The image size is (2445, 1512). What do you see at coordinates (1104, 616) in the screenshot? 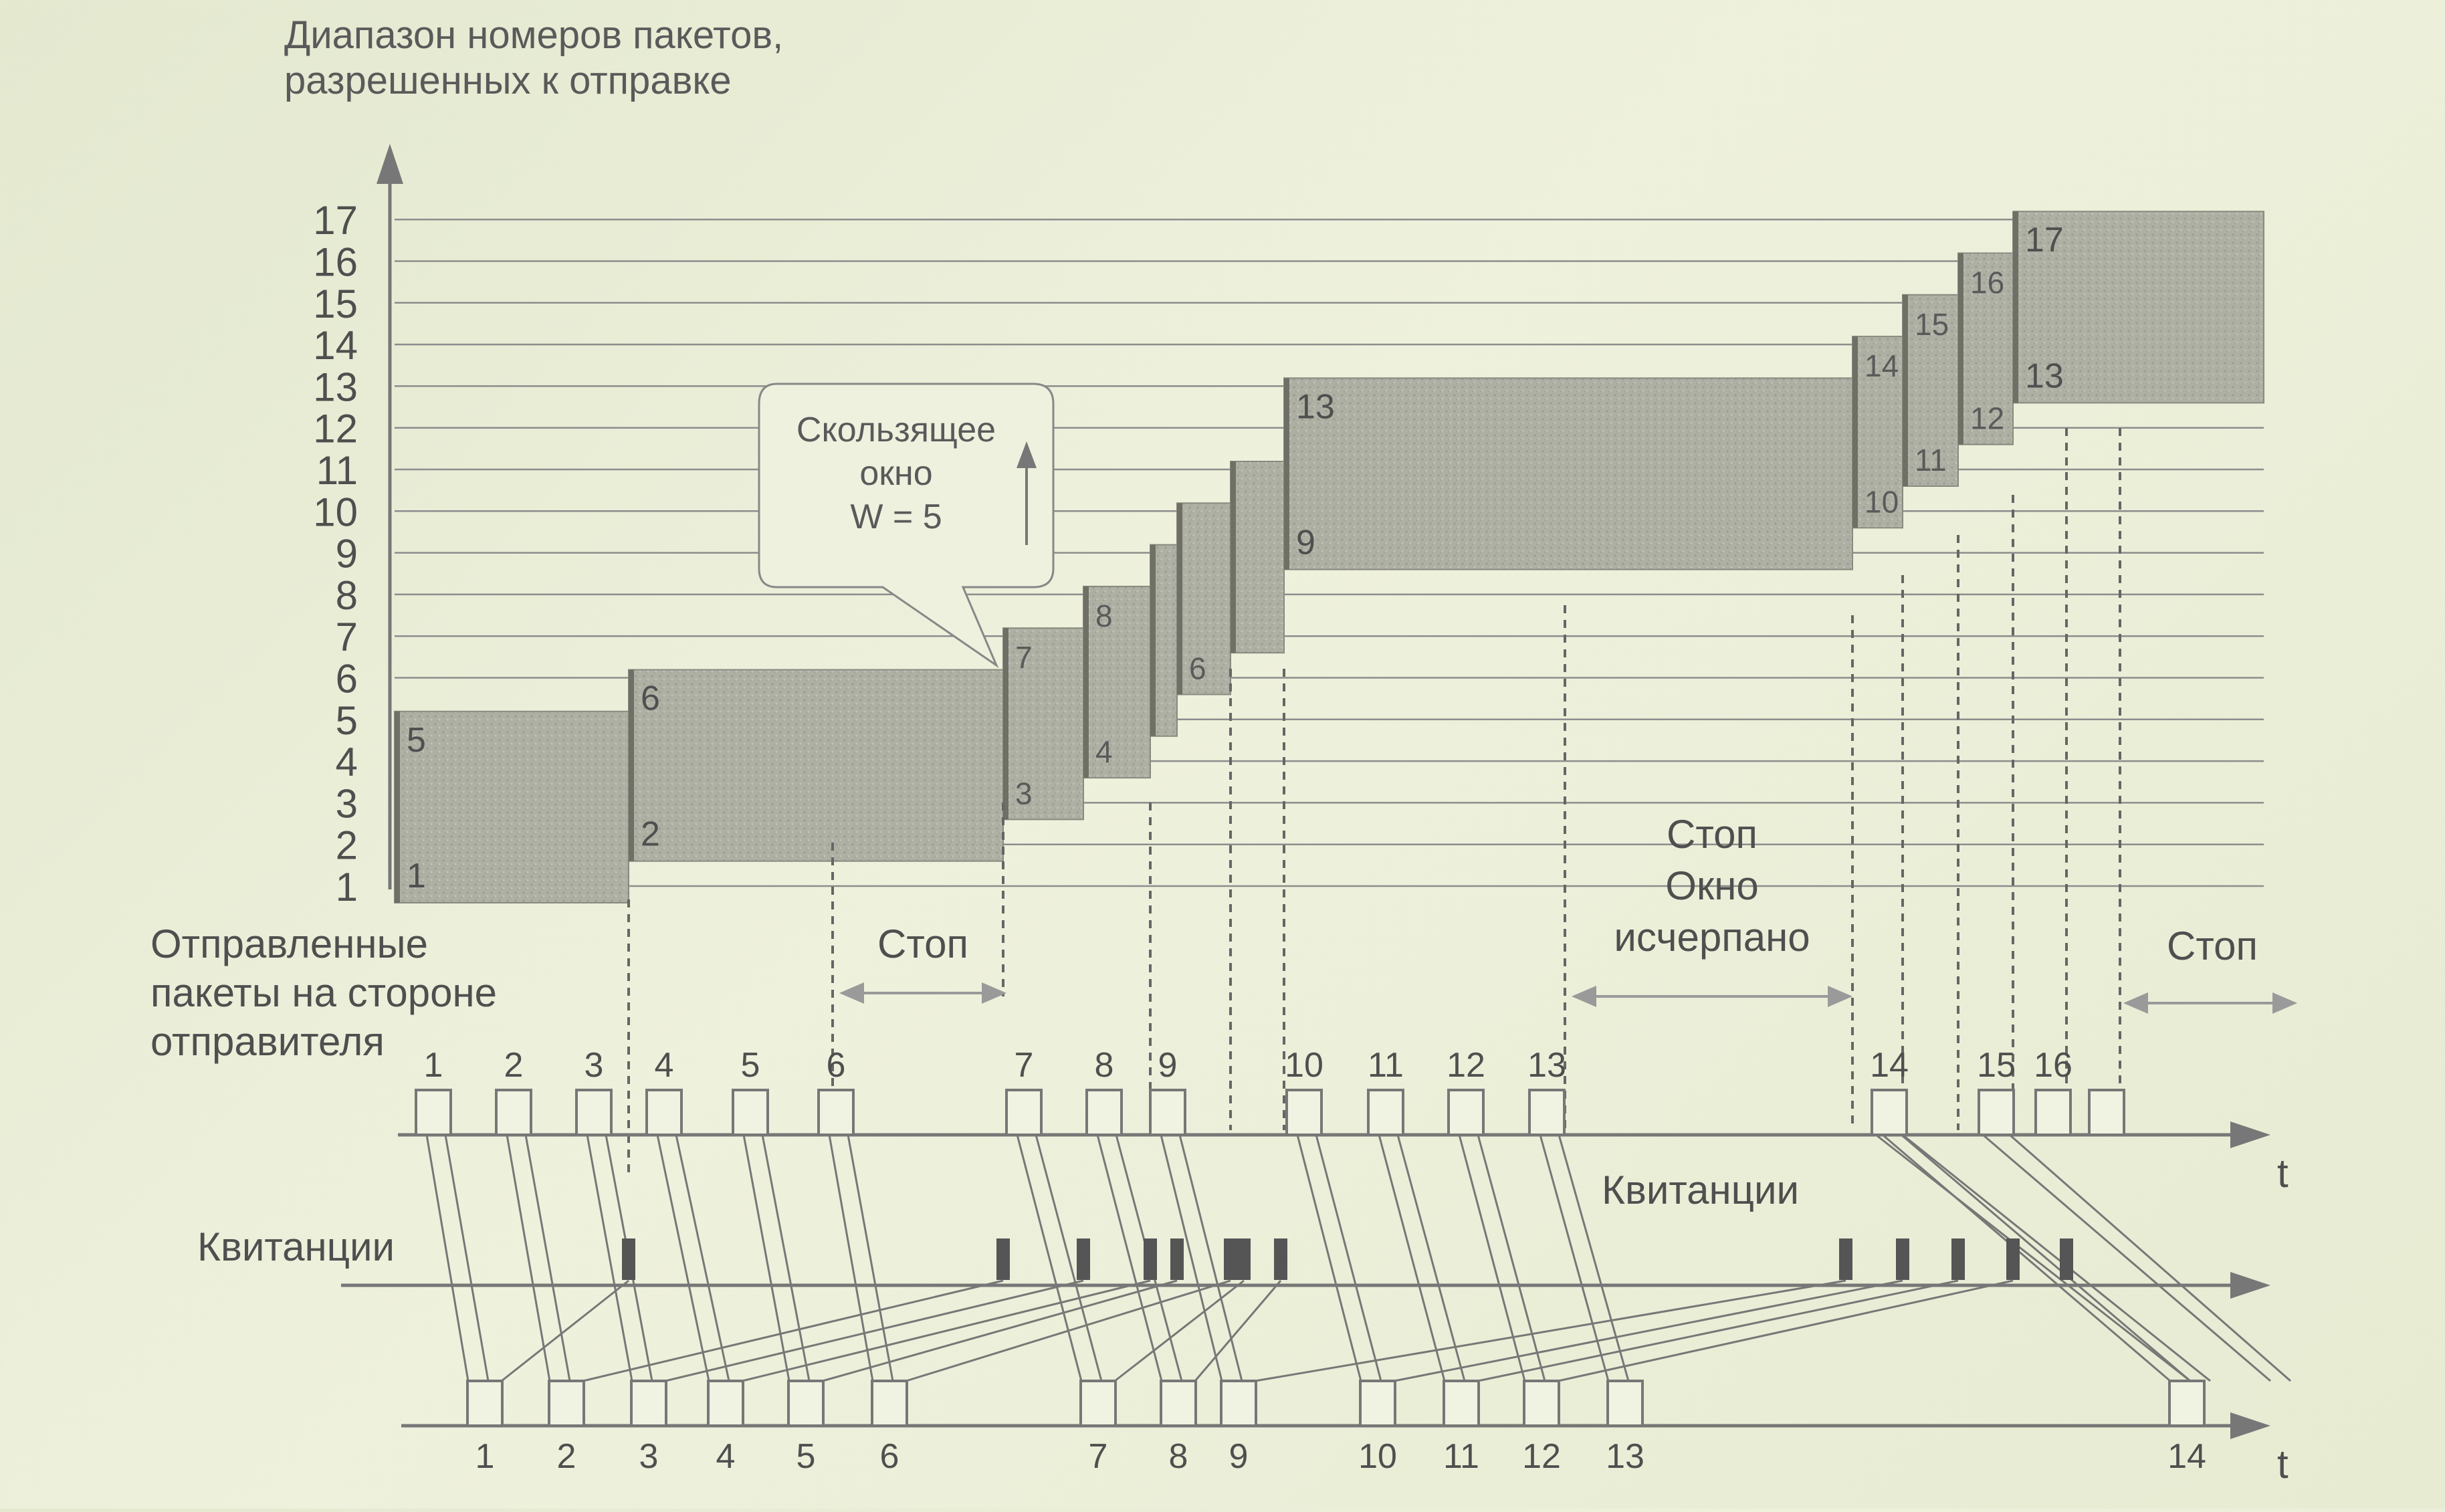
I see `window-high-label: 8` at bounding box center [1104, 616].